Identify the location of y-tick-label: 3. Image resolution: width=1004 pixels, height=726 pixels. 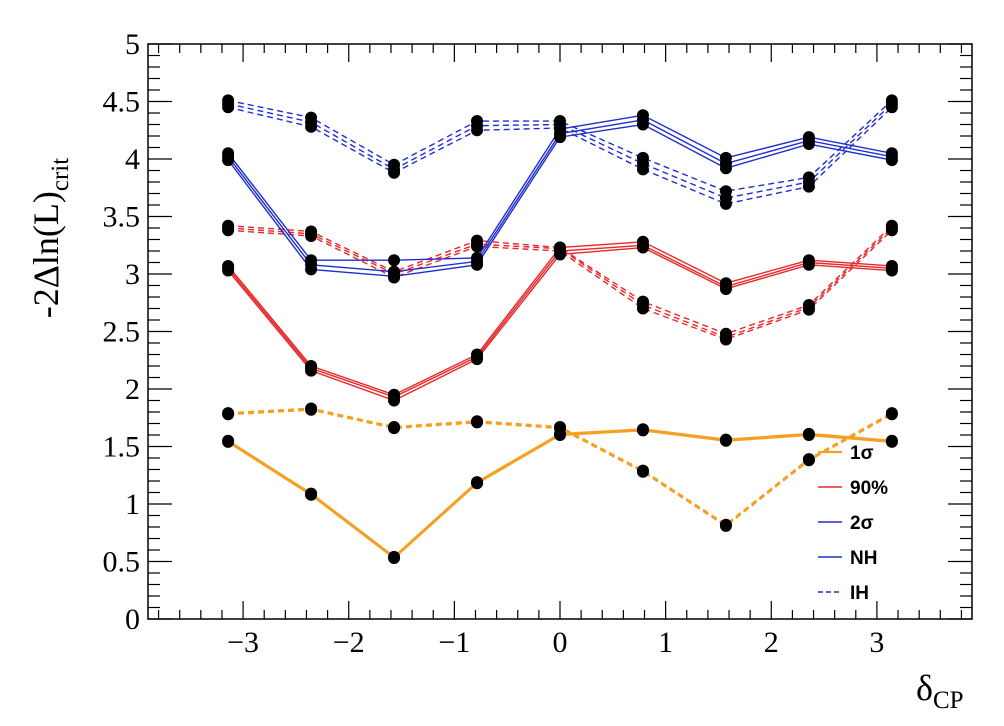
(132, 274).